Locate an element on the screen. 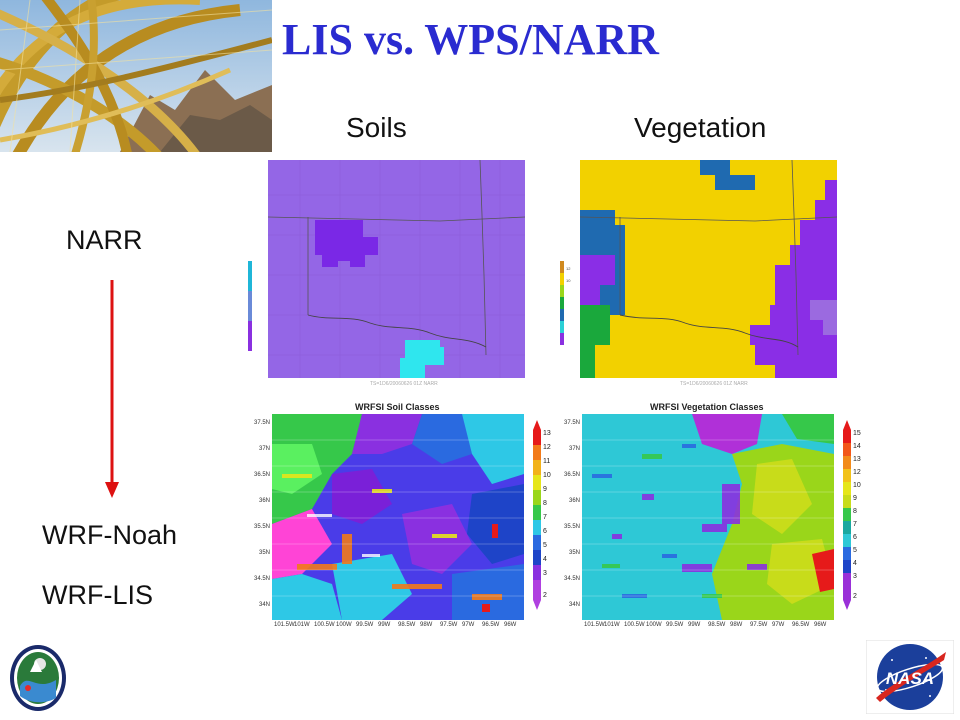  veg-lon-tick: 99.5W is located at coordinates (675, 625).